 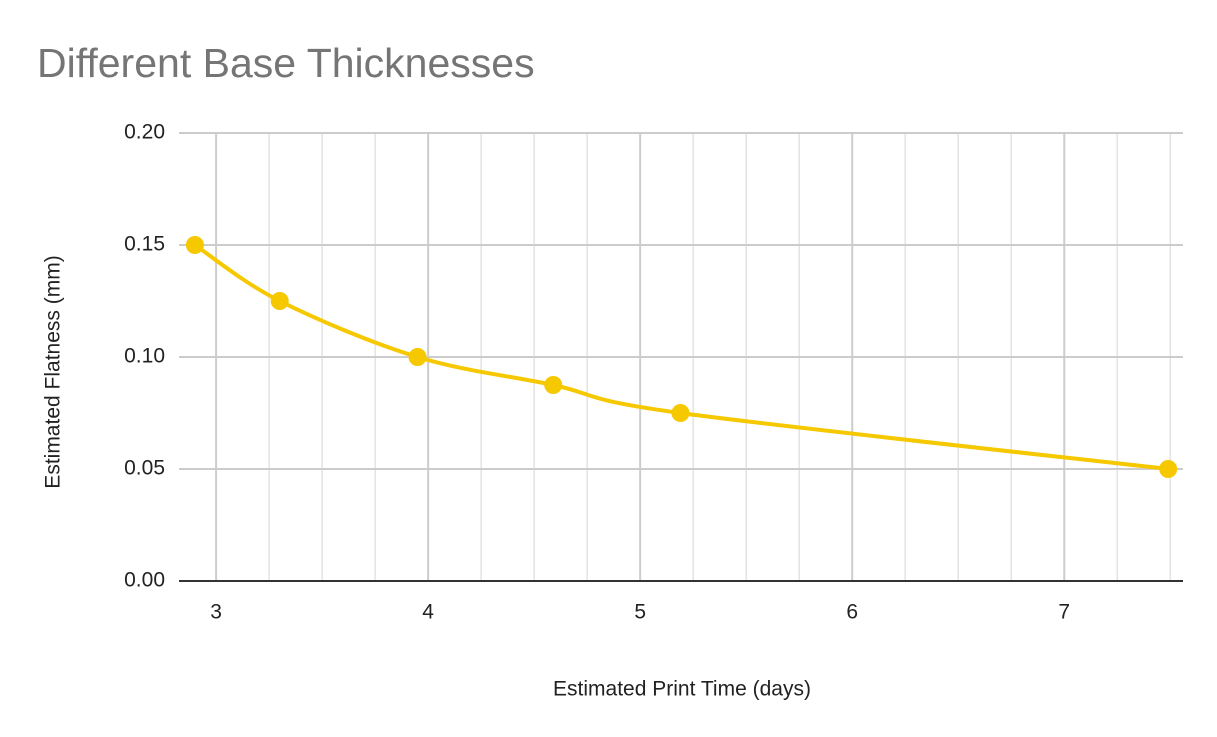 I want to click on x-tick-label: 6, so click(x=852, y=612).